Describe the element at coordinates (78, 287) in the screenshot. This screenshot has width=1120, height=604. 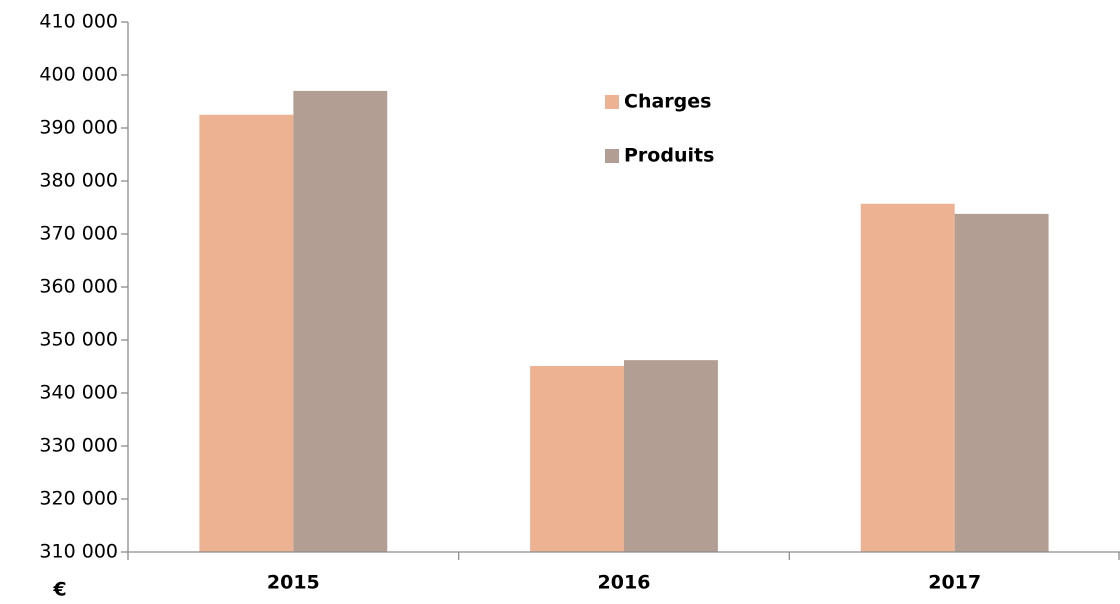
I see `y-tick-label: 360 000` at that location.